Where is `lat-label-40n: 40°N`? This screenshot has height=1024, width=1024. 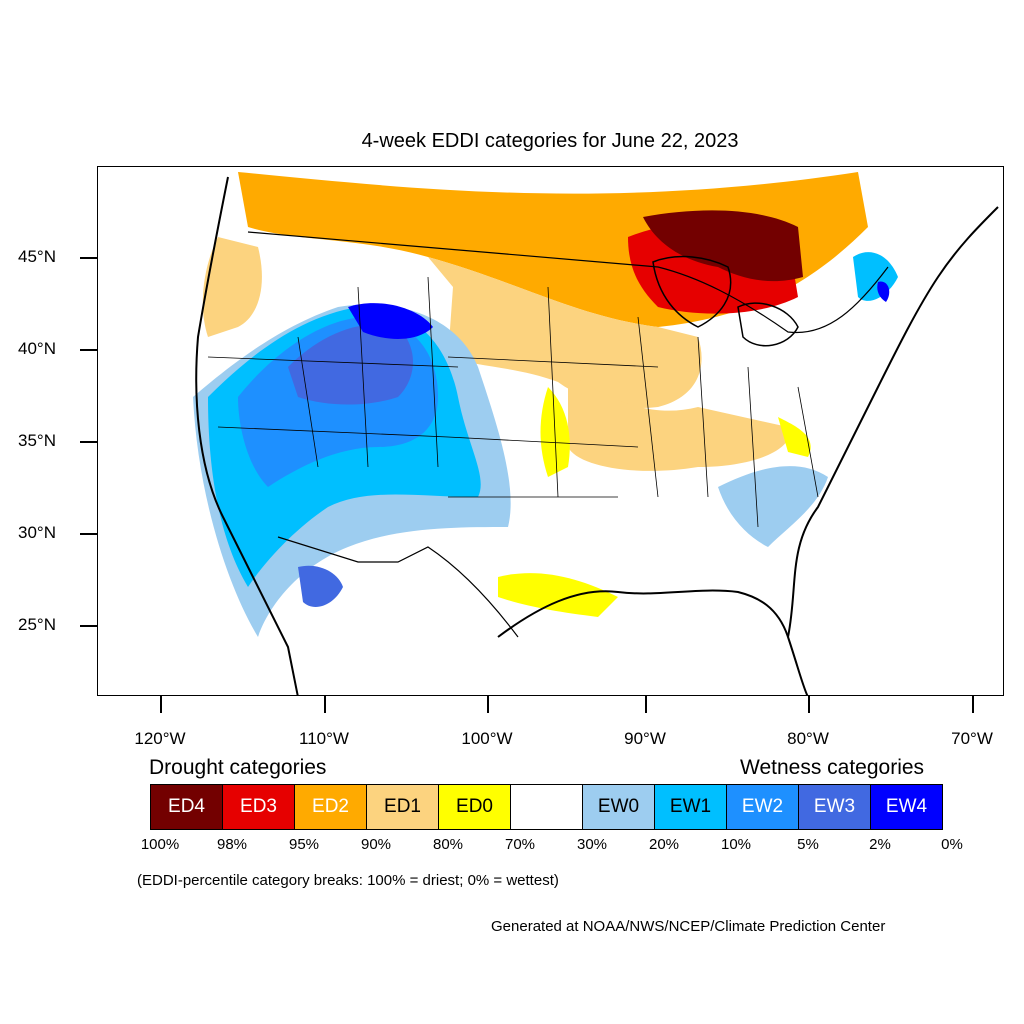 lat-label-40n: 40°N is located at coordinates (37, 348).